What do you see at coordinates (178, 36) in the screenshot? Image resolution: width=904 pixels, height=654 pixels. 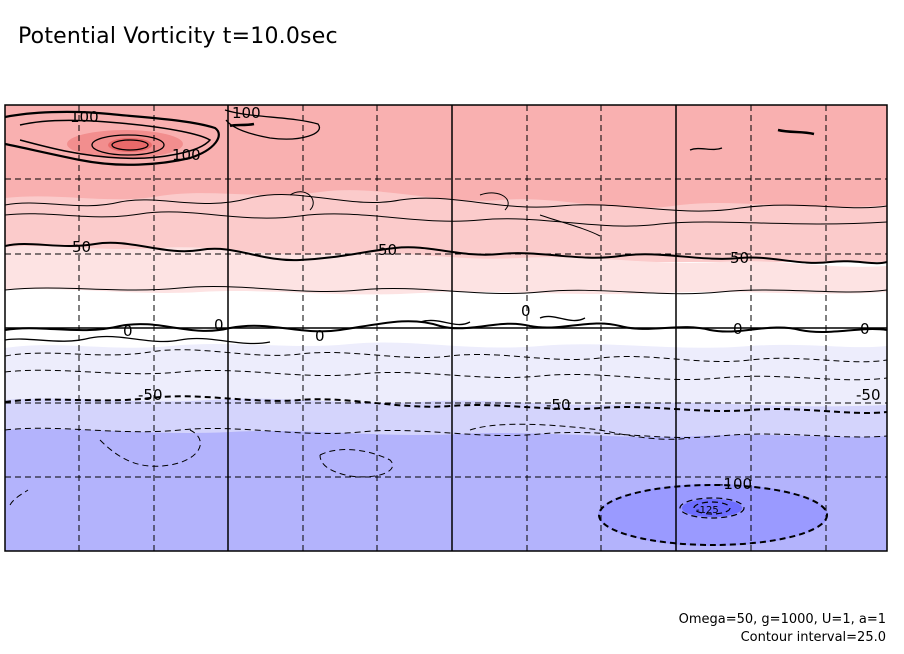 I see `chart-title: Potential Vorticity t=10.0sec` at bounding box center [178, 36].